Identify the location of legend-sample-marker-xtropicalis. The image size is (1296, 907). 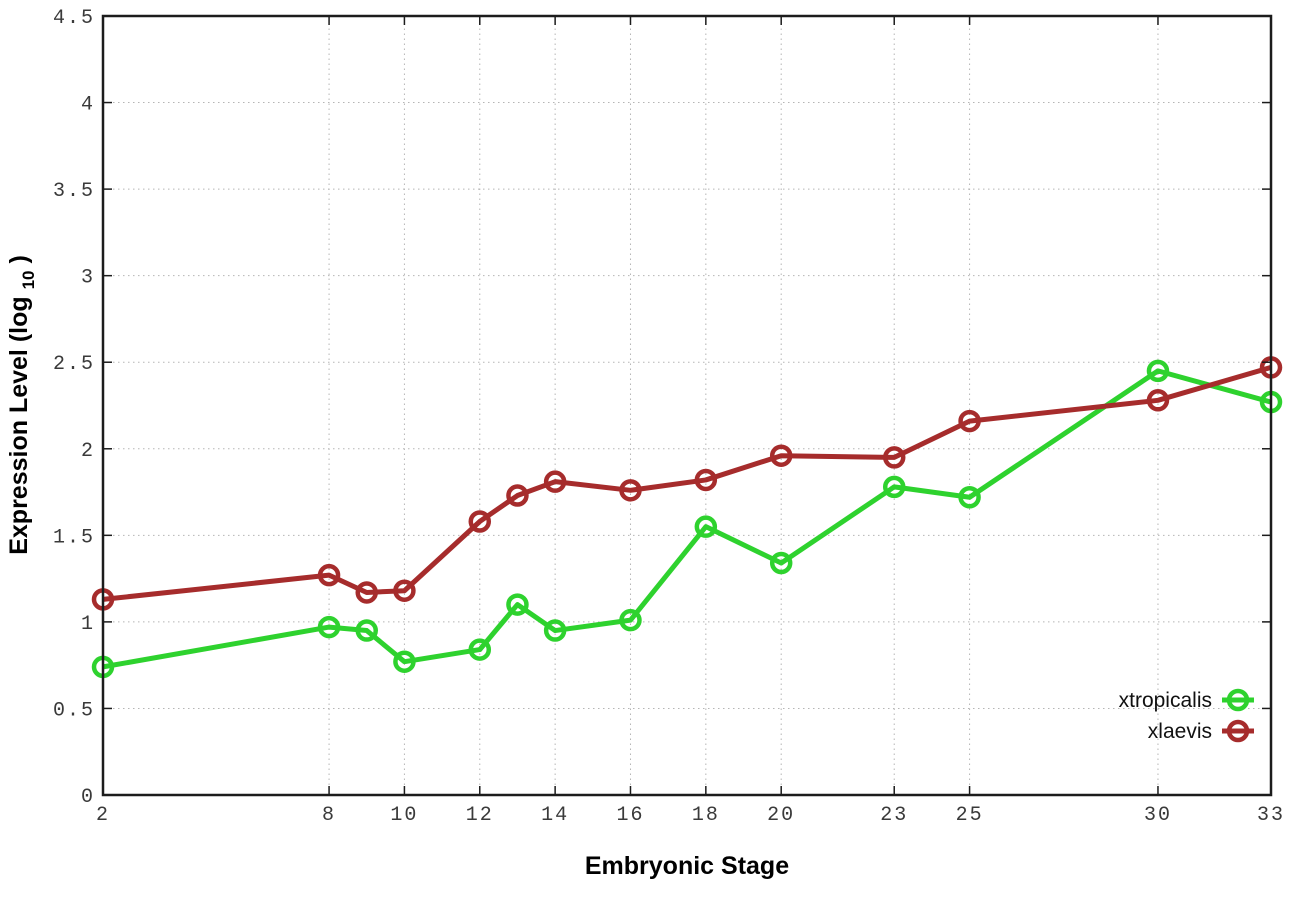
(1238, 700).